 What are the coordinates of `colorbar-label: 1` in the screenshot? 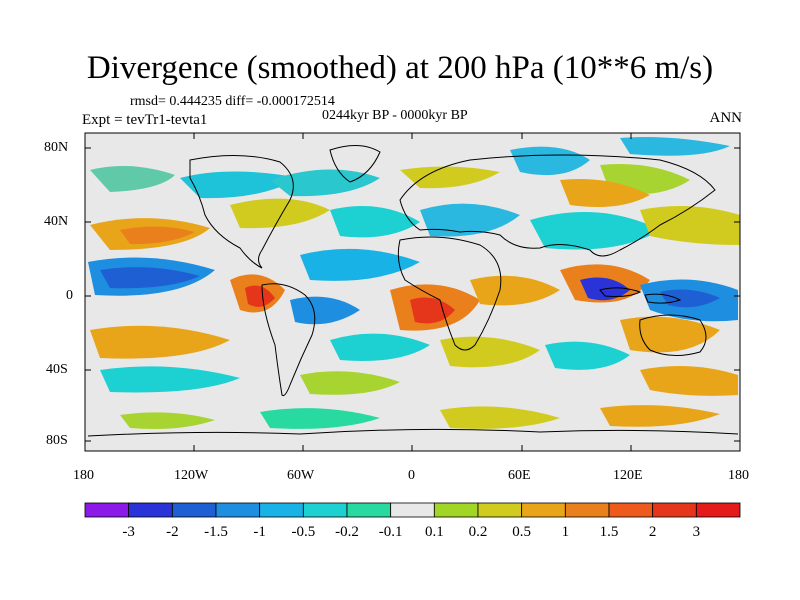 It's located at (566, 532).